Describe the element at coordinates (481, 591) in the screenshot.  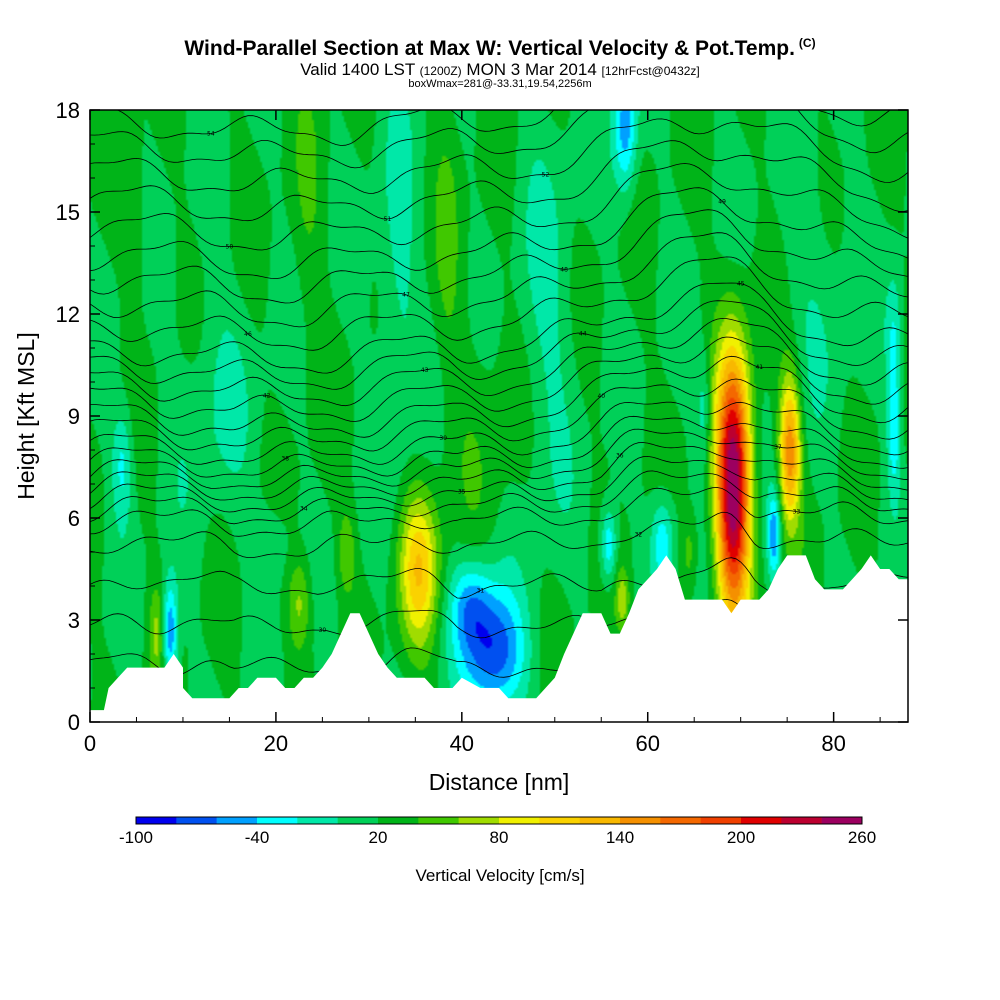
I see `theta-contour-label: 31` at that location.